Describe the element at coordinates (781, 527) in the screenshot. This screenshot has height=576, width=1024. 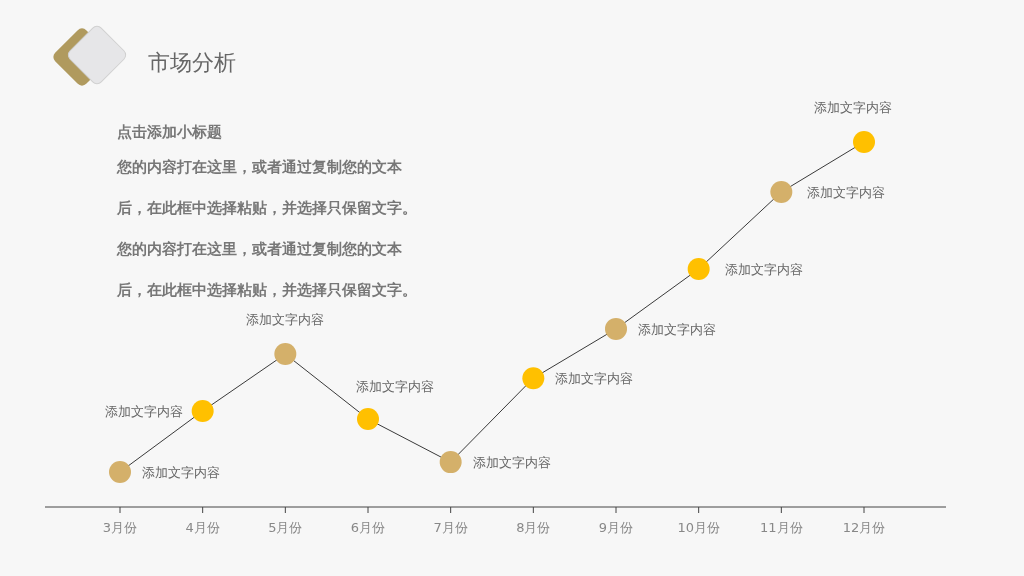
I see `x-tick-label: 11月份` at that location.